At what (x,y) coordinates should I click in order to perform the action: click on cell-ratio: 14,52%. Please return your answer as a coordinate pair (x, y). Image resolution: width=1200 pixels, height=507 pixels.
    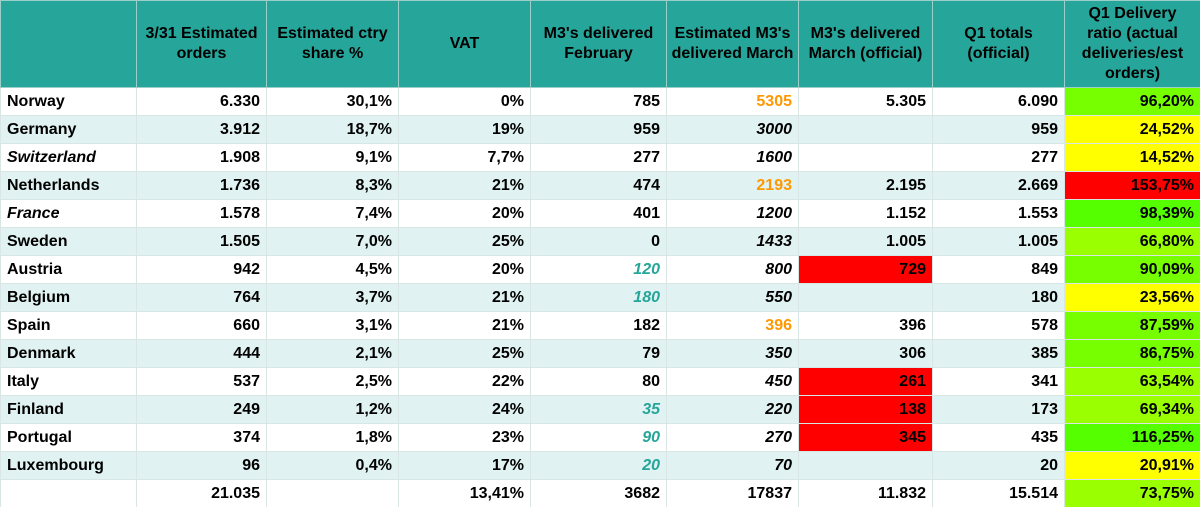
    Looking at the image, I should click on (1132, 157).